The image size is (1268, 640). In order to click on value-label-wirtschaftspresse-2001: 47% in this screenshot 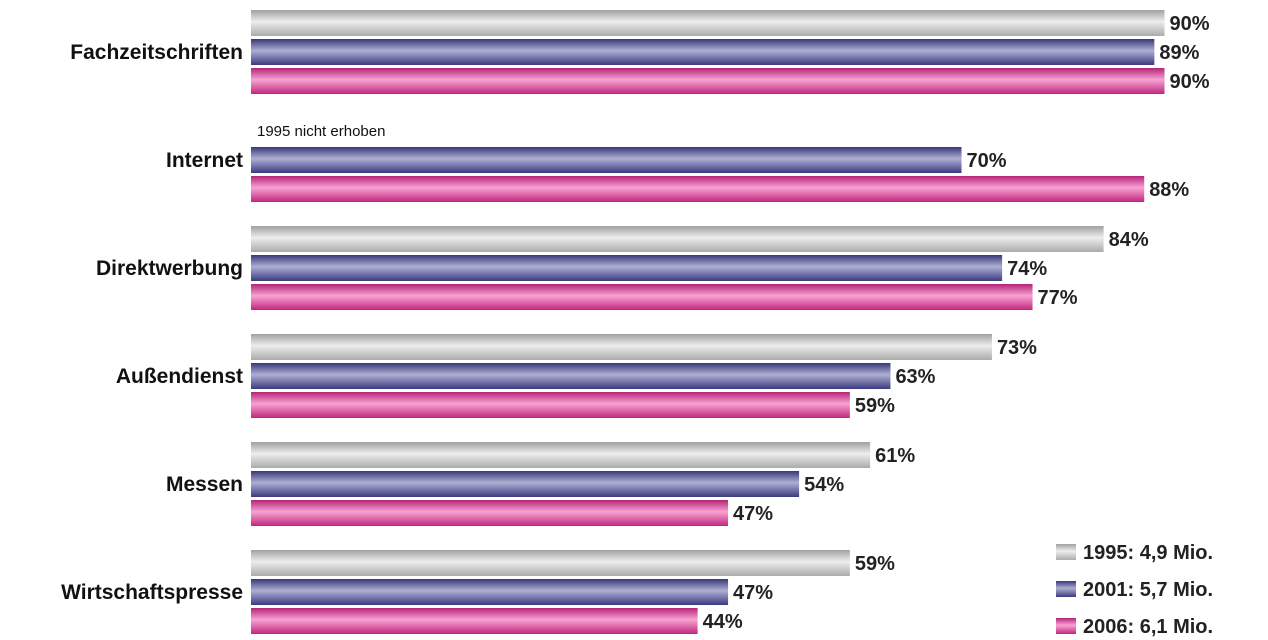, I will do `click(753, 593)`.